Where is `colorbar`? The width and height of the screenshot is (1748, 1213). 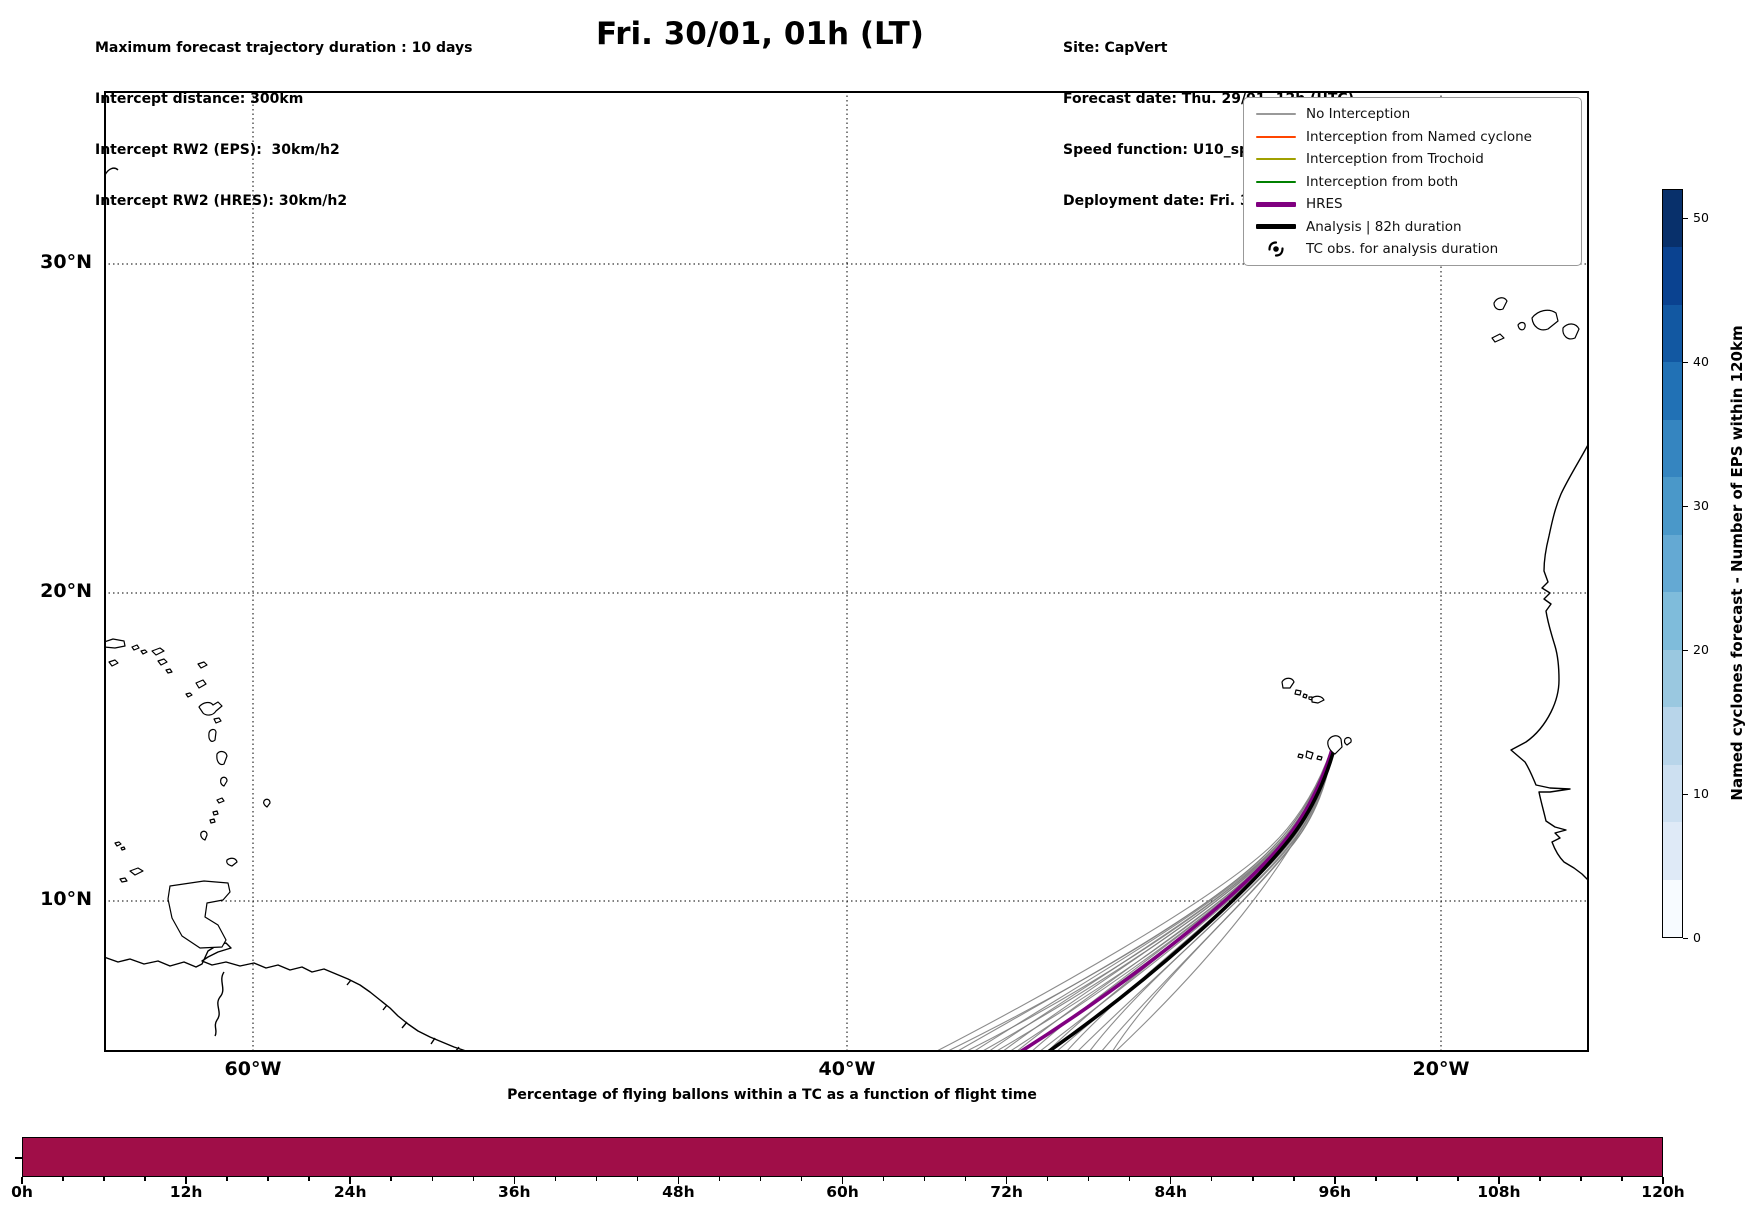
colorbar is located at coordinates (1672, 563).